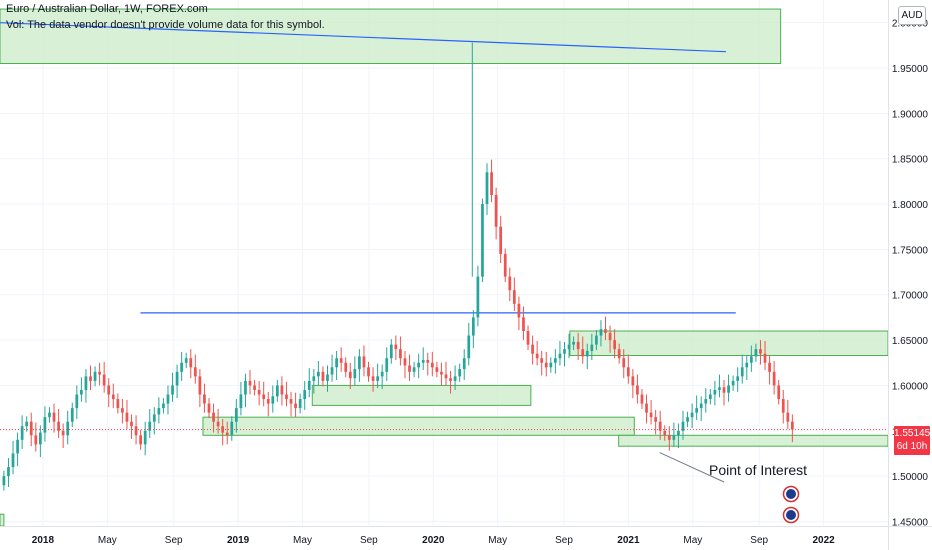 This screenshot has height=550, width=932. Describe the element at coordinates (302, 540) in the screenshot. I see `x-tick-label: May` at that location.